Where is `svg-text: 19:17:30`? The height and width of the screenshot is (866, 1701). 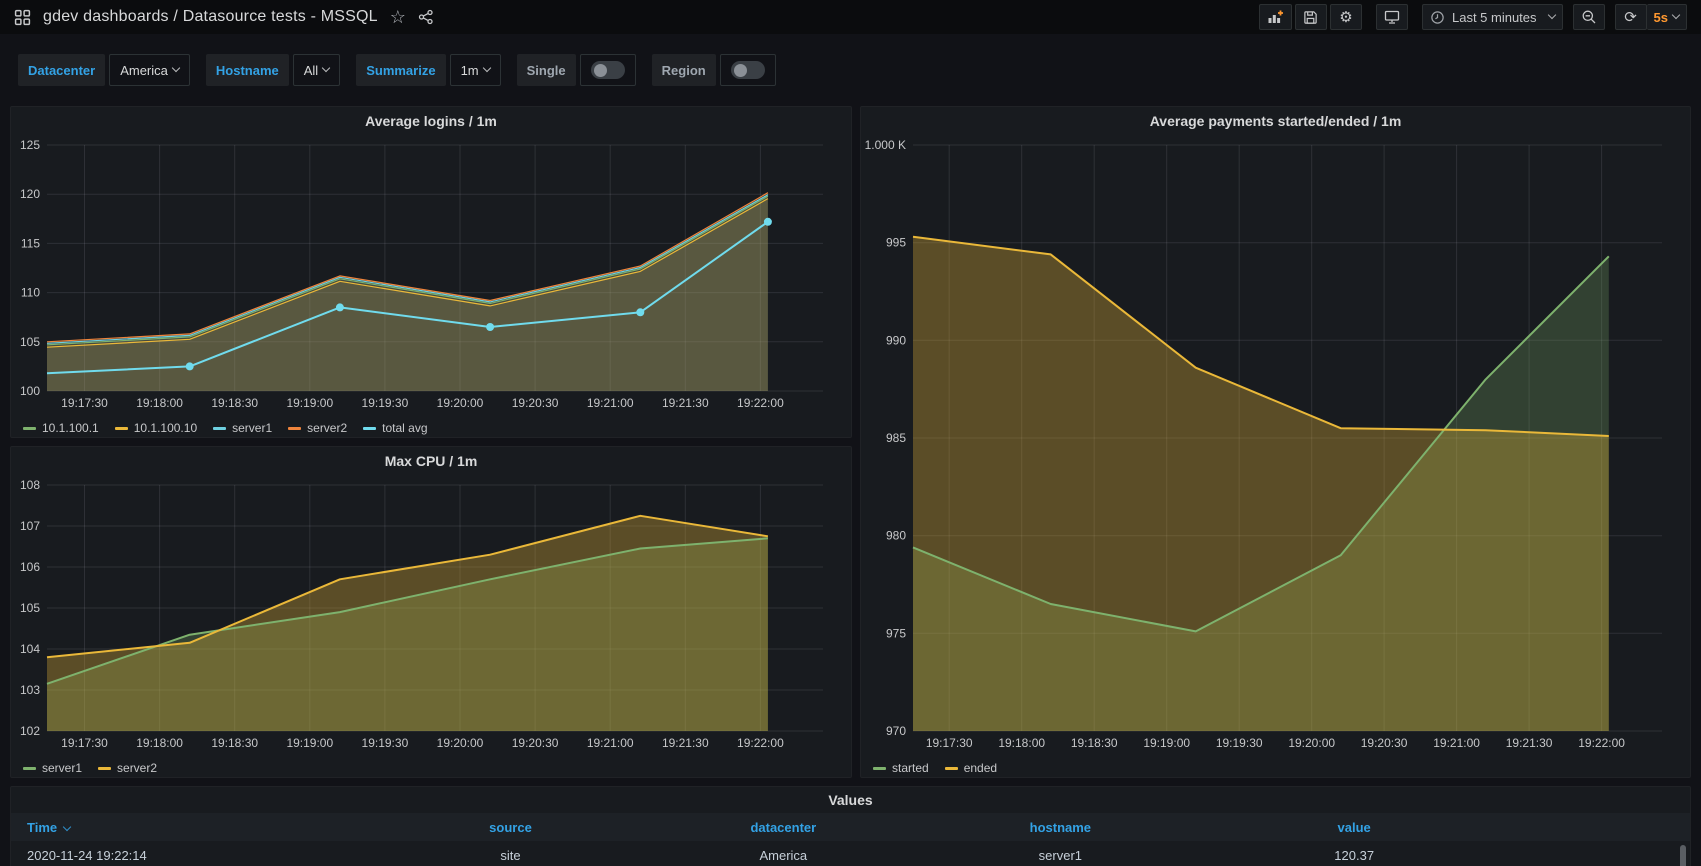 svg-text: 19:17:30 is located at coordinates (949, 743).